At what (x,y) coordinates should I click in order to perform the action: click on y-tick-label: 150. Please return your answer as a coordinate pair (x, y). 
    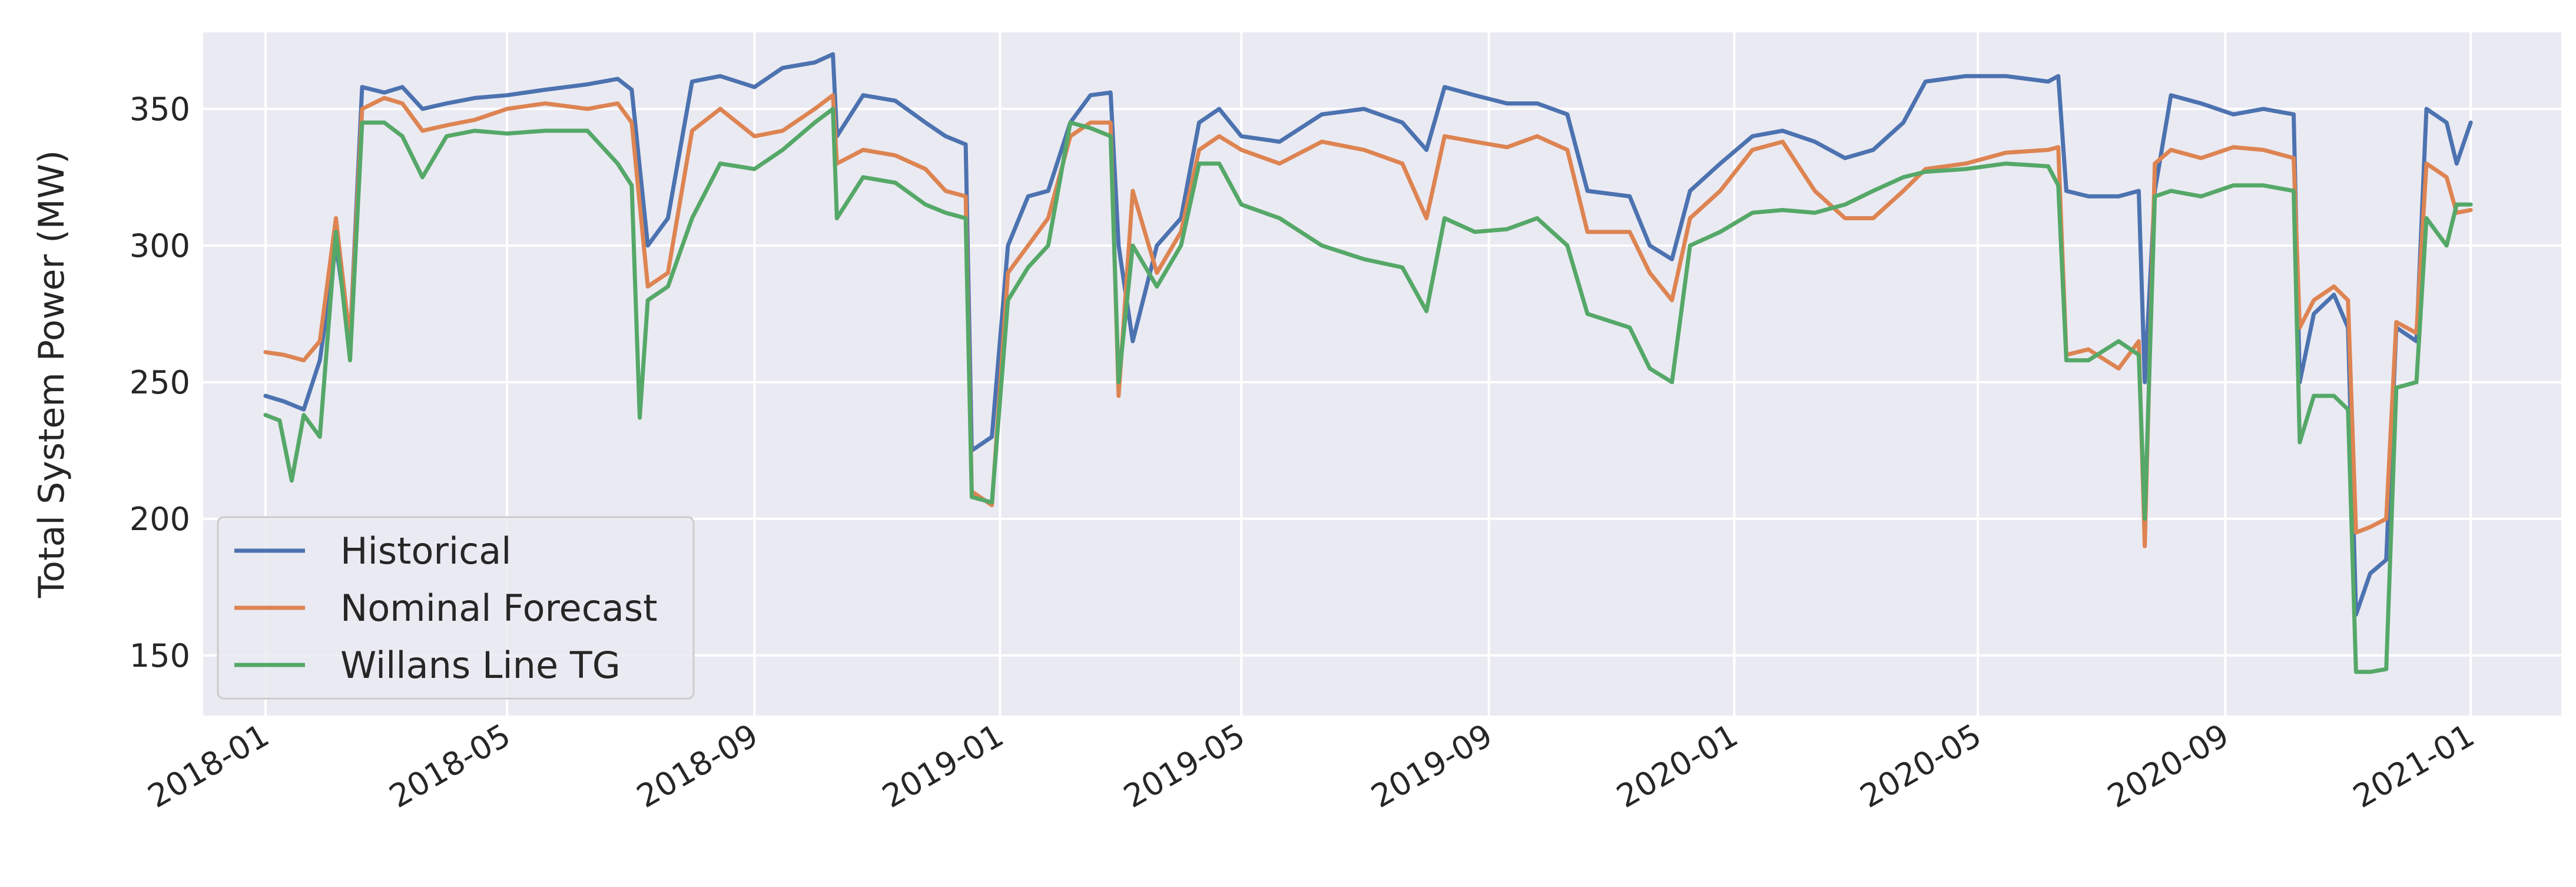
    Looking at the image, I should click on (160, 655).